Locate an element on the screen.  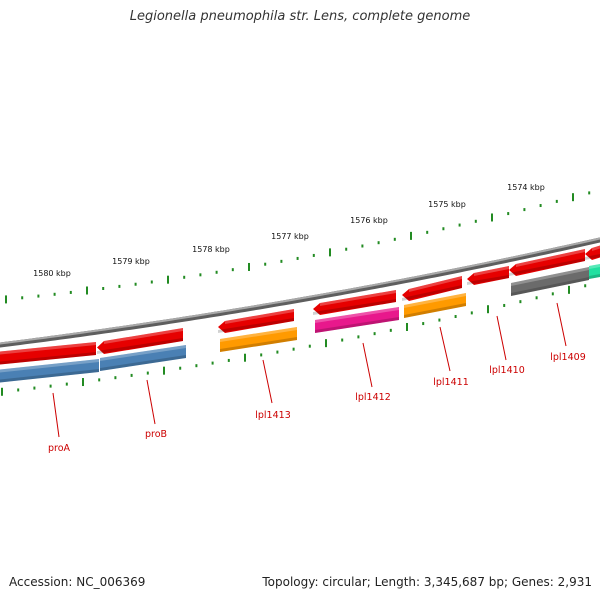
scale-label-1580: 1580 kbp is located at coordinates (52, 273).